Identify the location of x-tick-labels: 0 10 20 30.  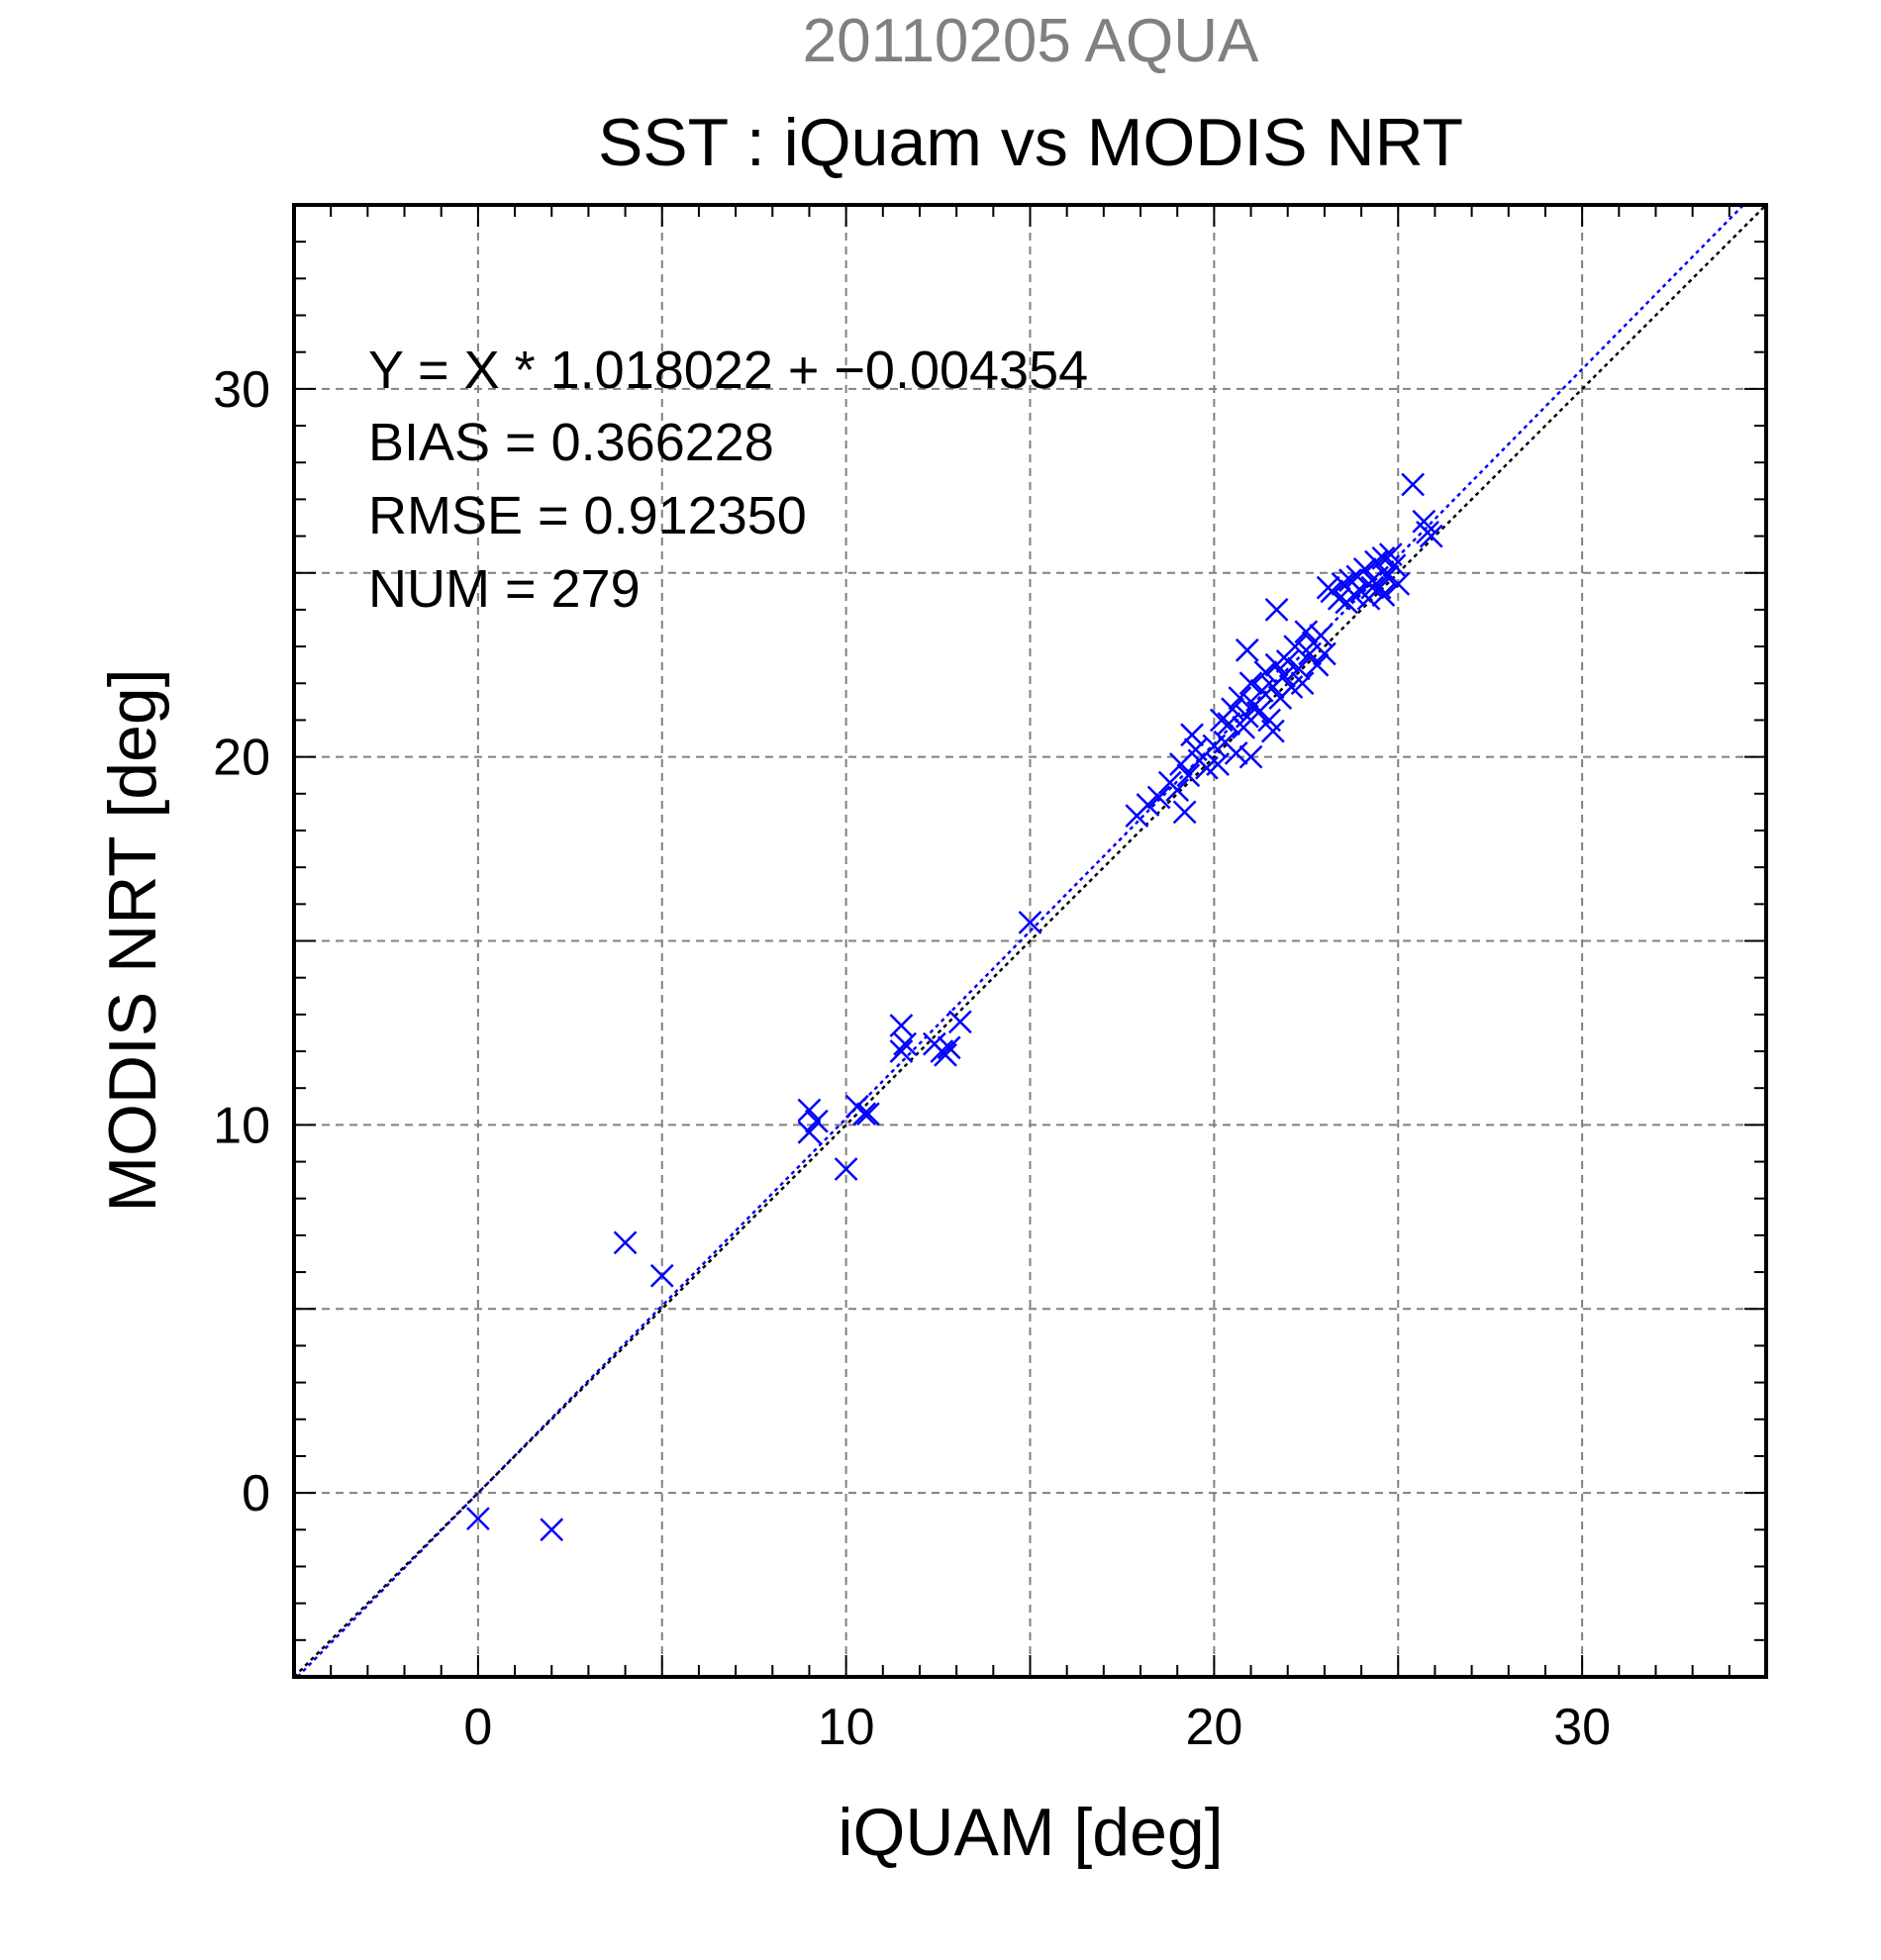
(1037, 1727).